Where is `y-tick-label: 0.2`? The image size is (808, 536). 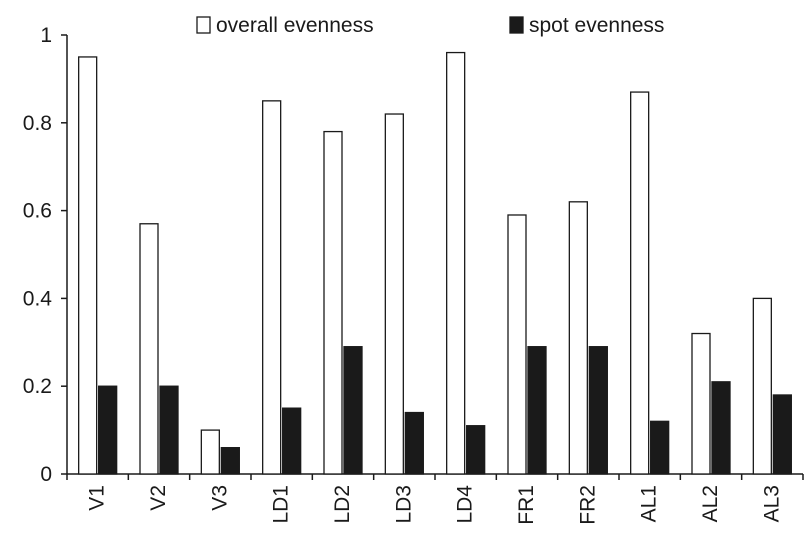
y-tick-label: 0.2 is located at coordinates (37, 386).